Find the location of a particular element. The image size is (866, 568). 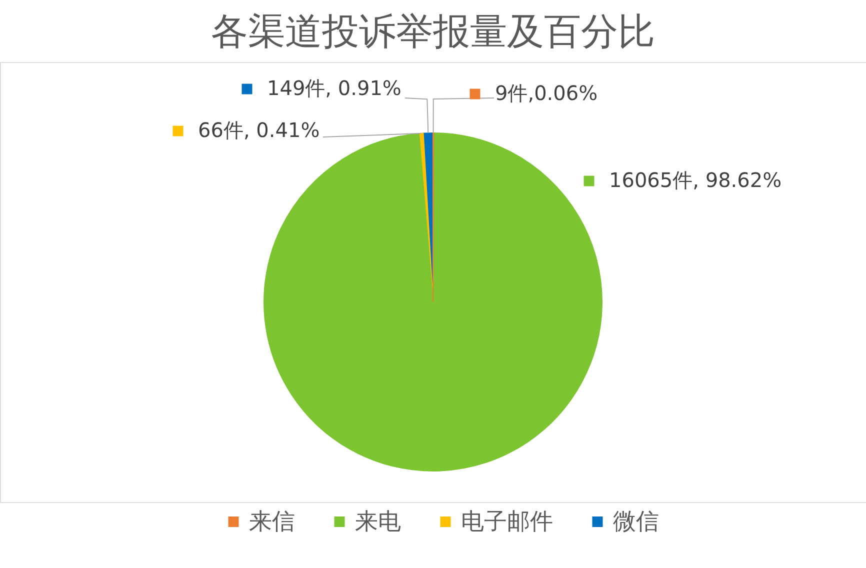

data-label: 9件,0.06% is located at coordinates (546, 93).